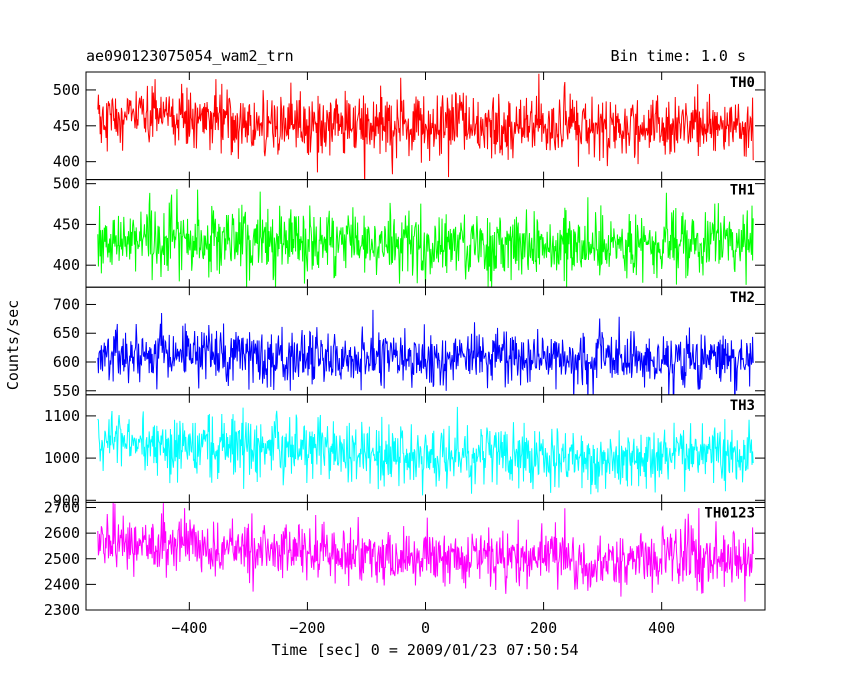  What do you see at coordinates (62, 610) in the screenshot?
I see `y-tick-label: 2300` at bounding box center [62, 610].